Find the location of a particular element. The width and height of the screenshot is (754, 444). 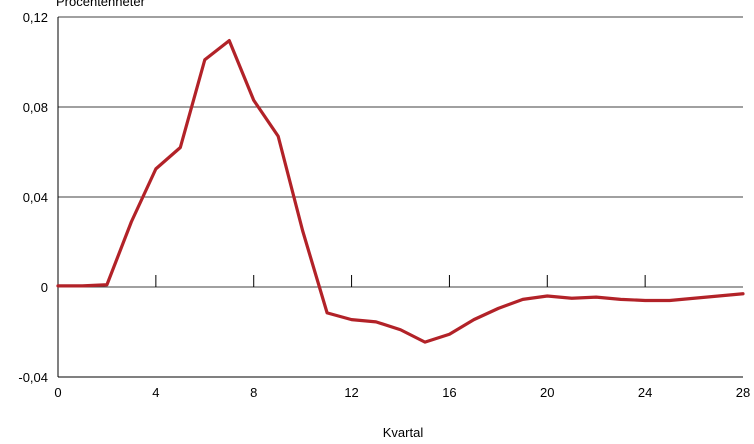

x-tick-label-5: 20 is located at coordinates (547, 392).